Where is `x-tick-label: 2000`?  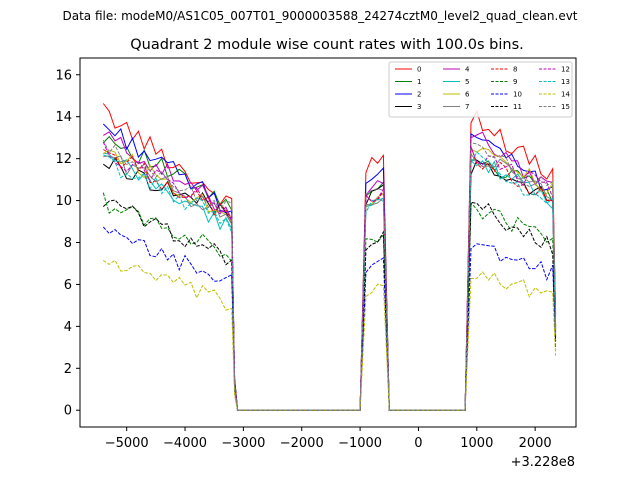
x-tick-label: 2000 is located at coordinates (535, 443).